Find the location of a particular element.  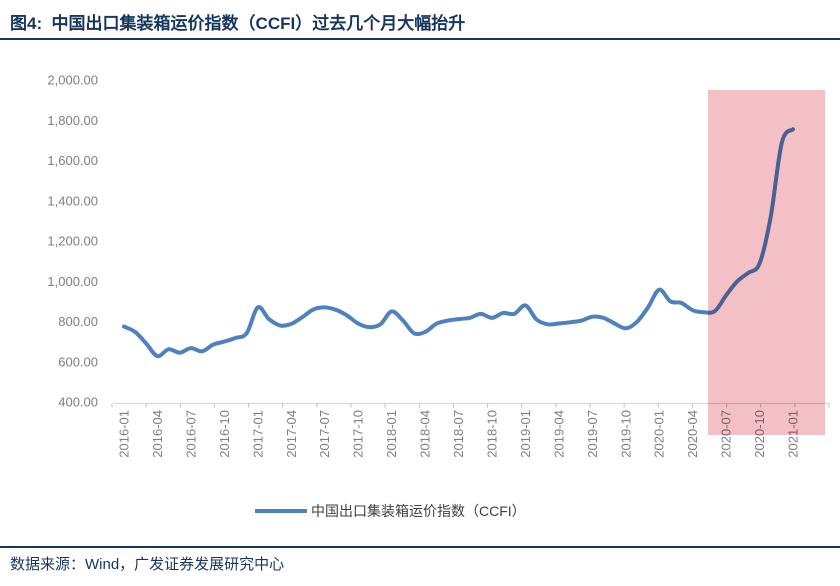

x-axis-tick-label: 2019-01 is located at coordinates (525, 434).